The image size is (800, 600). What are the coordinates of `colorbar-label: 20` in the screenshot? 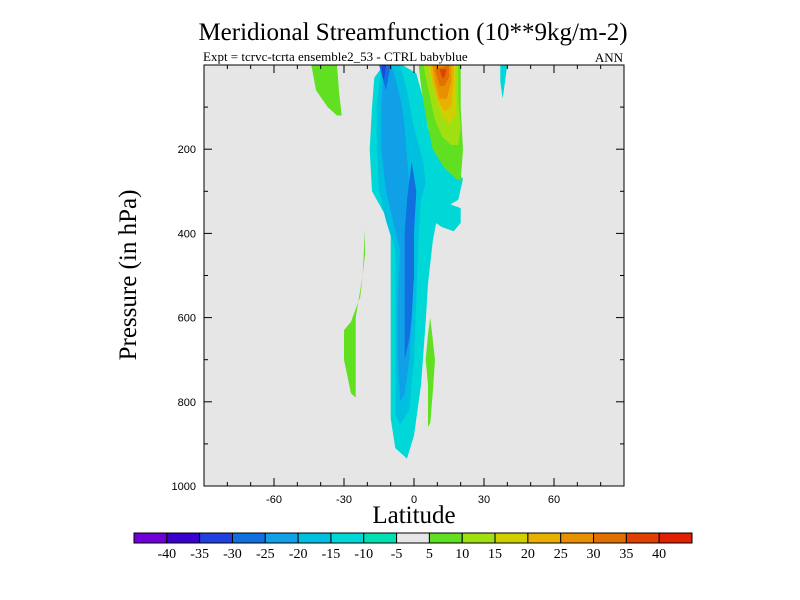 It's located at (528, 554).